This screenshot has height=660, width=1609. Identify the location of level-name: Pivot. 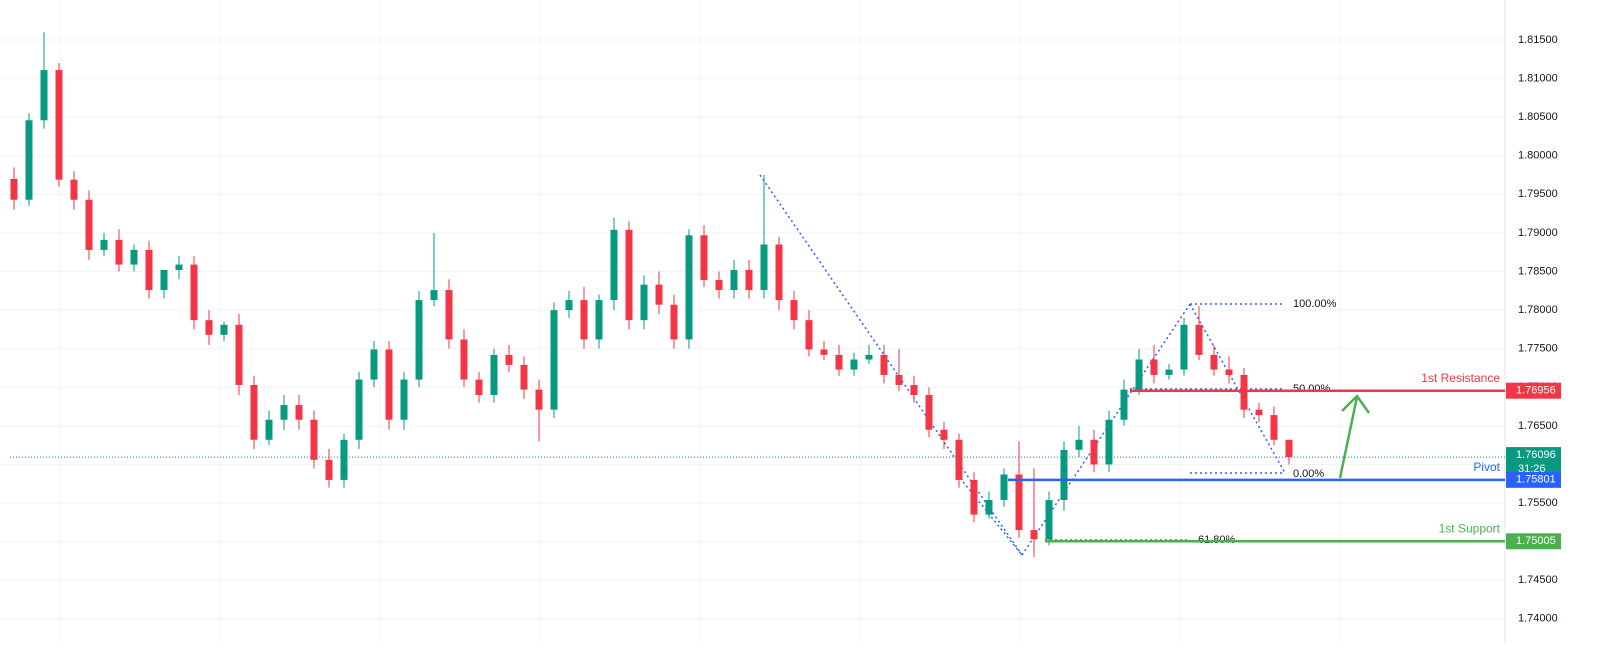
(1486, 467).